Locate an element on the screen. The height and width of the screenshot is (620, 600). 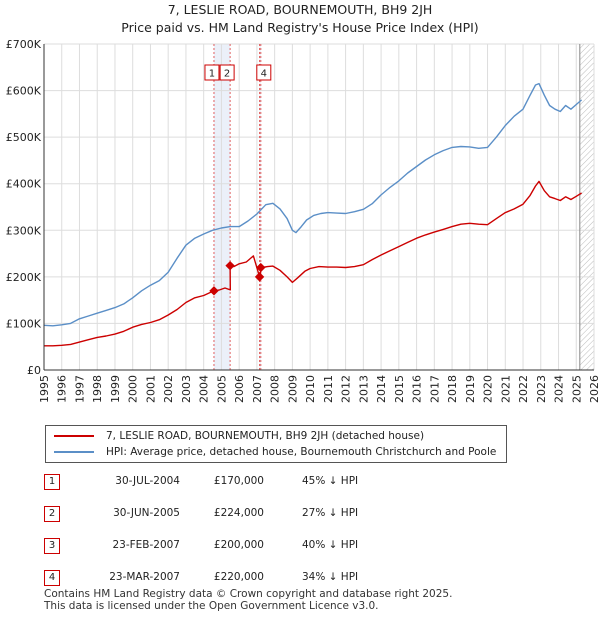
table-row: 1 30-JUL-2004 £170,000 45% ↓ HPI is located at coordinates (224, 483).